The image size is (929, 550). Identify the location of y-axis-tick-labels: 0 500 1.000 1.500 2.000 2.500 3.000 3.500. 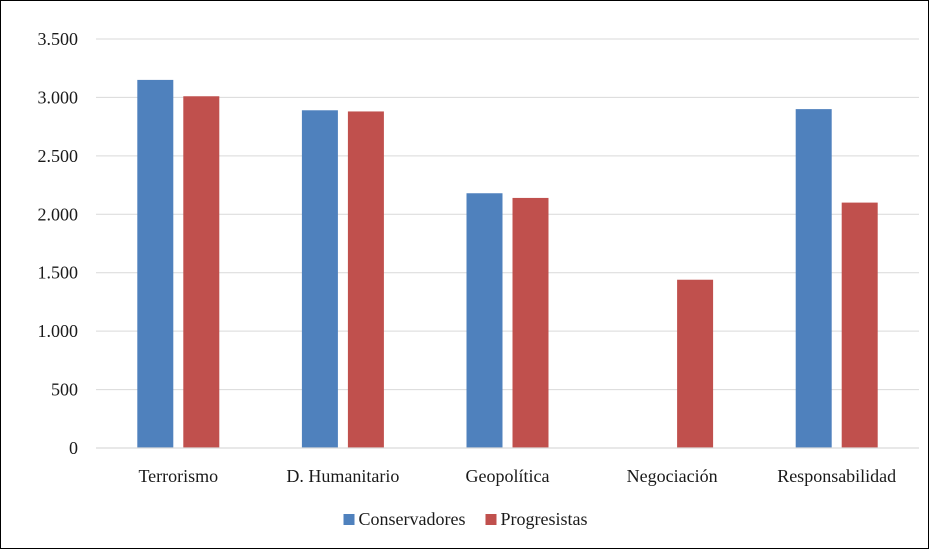
(58, 243).